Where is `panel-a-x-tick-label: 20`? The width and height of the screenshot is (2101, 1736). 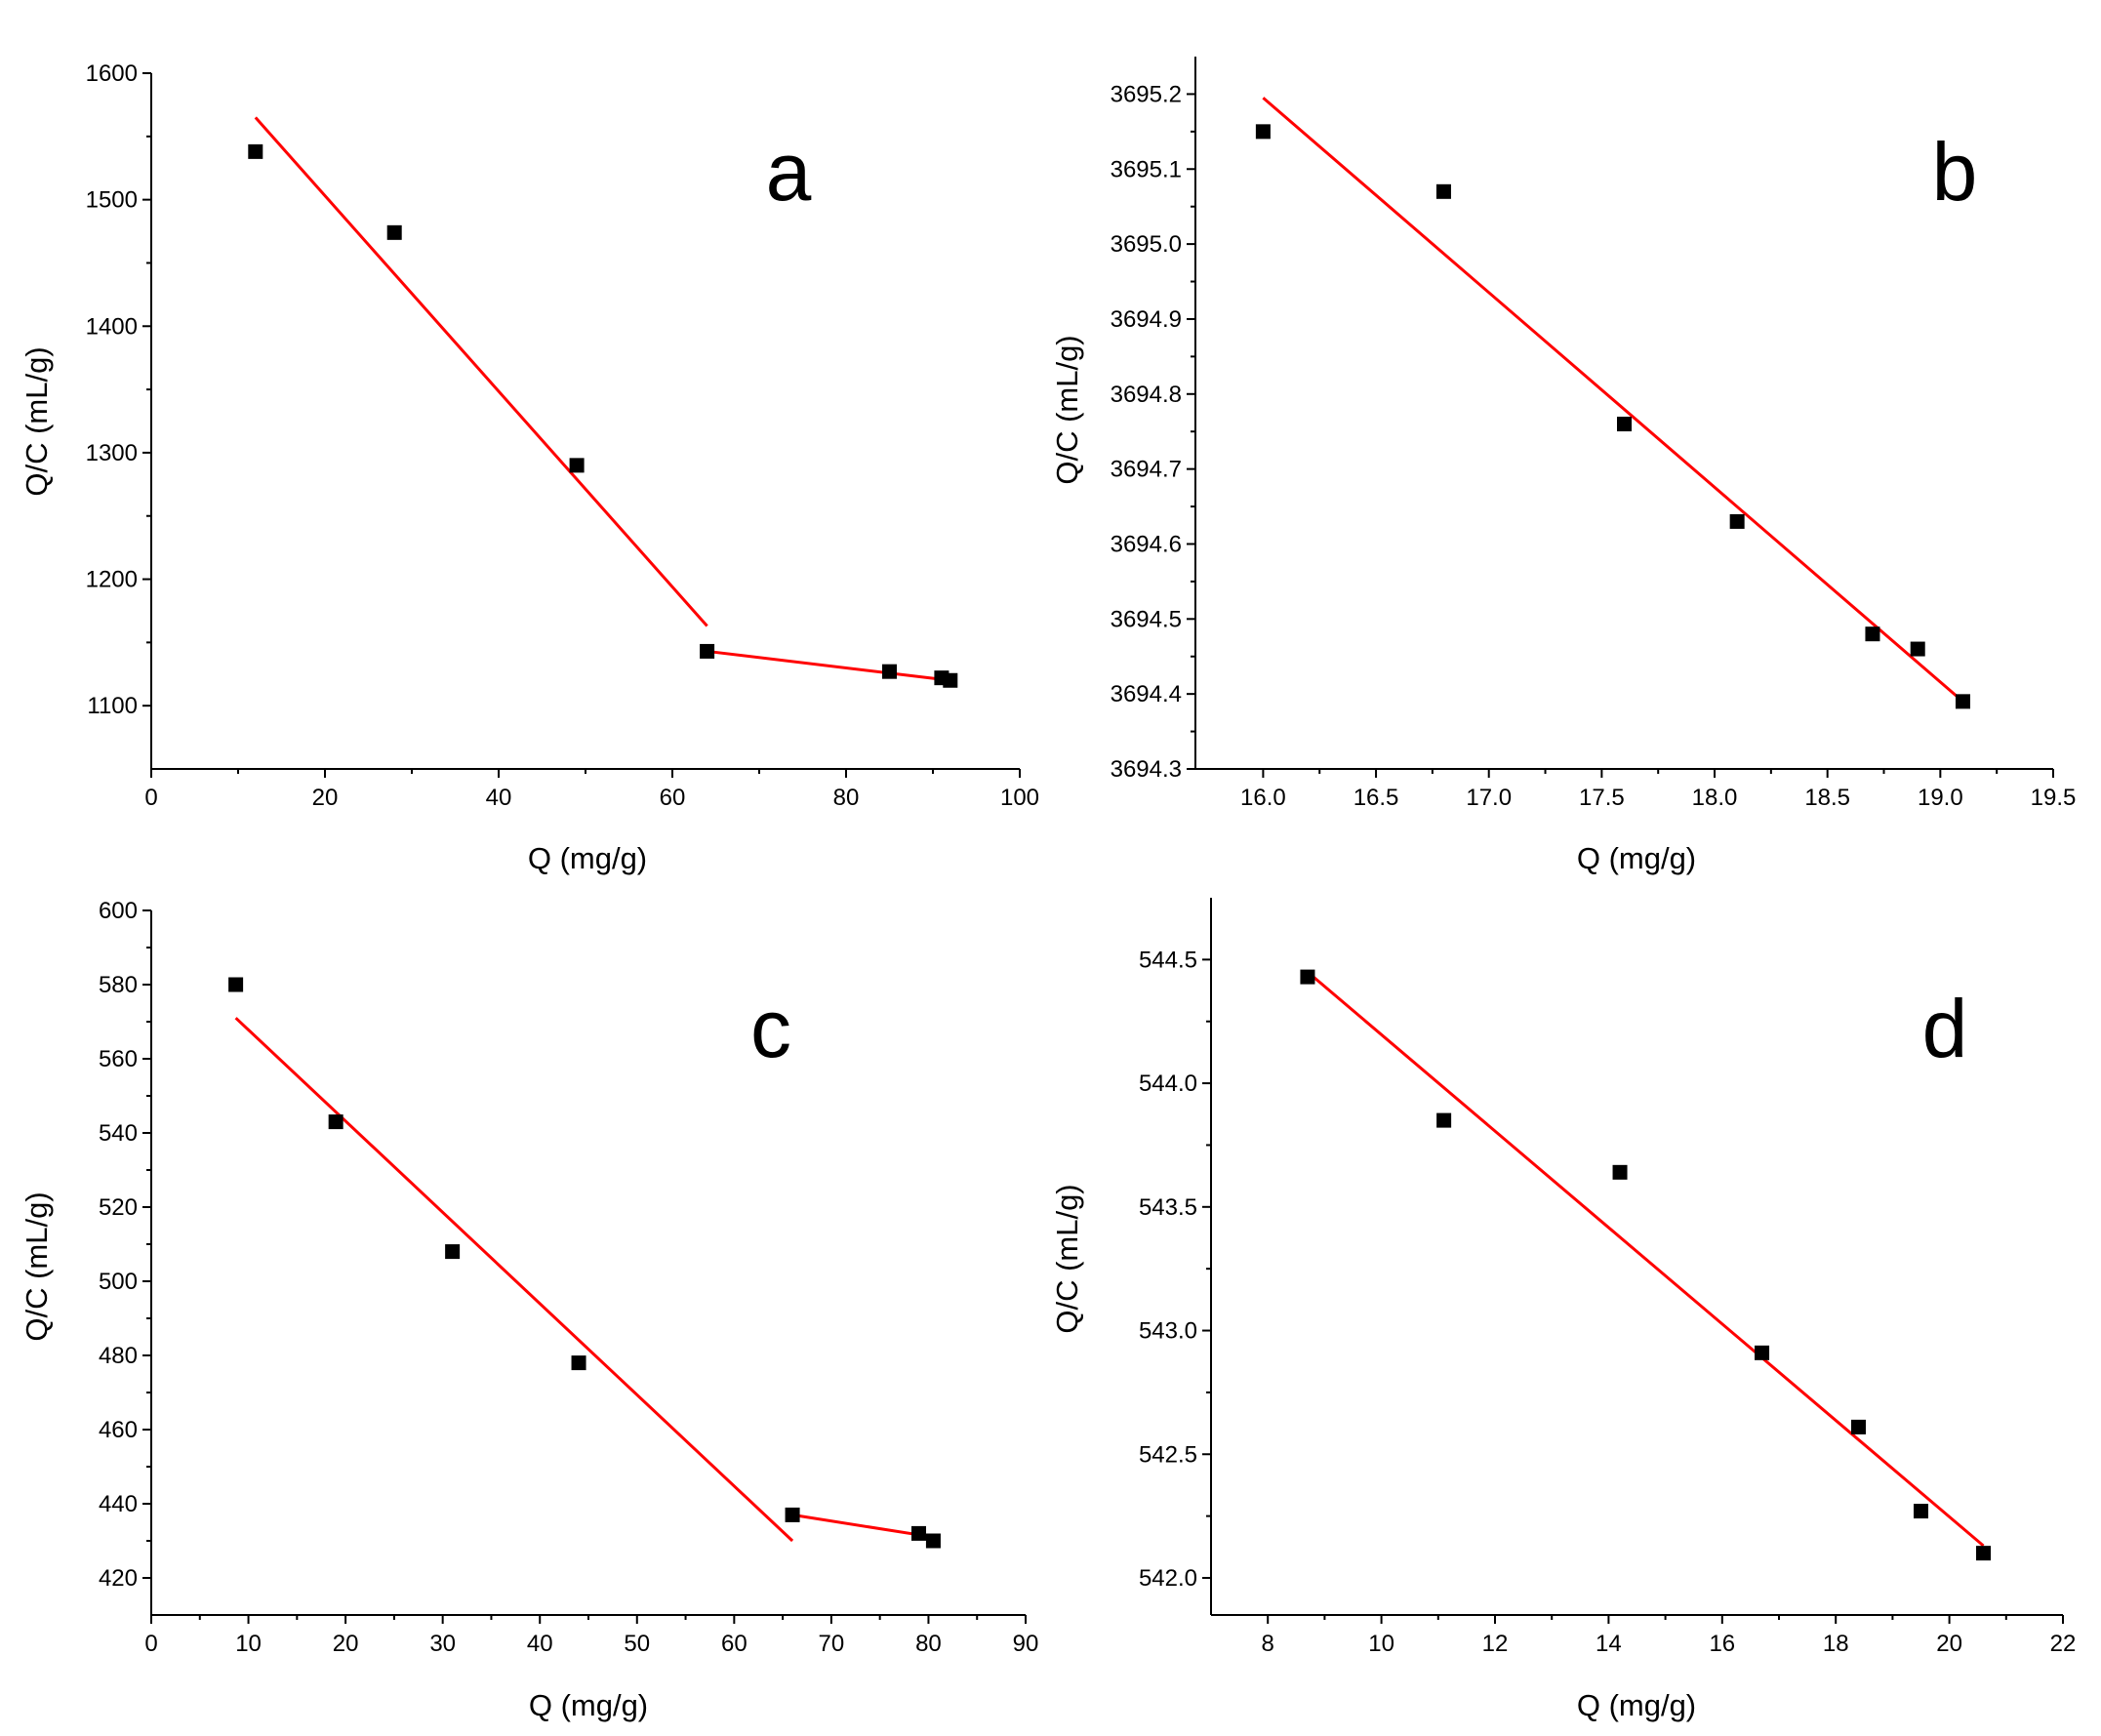
panel-a-x-tick-label: 20 is located at coordinates (325, 798).